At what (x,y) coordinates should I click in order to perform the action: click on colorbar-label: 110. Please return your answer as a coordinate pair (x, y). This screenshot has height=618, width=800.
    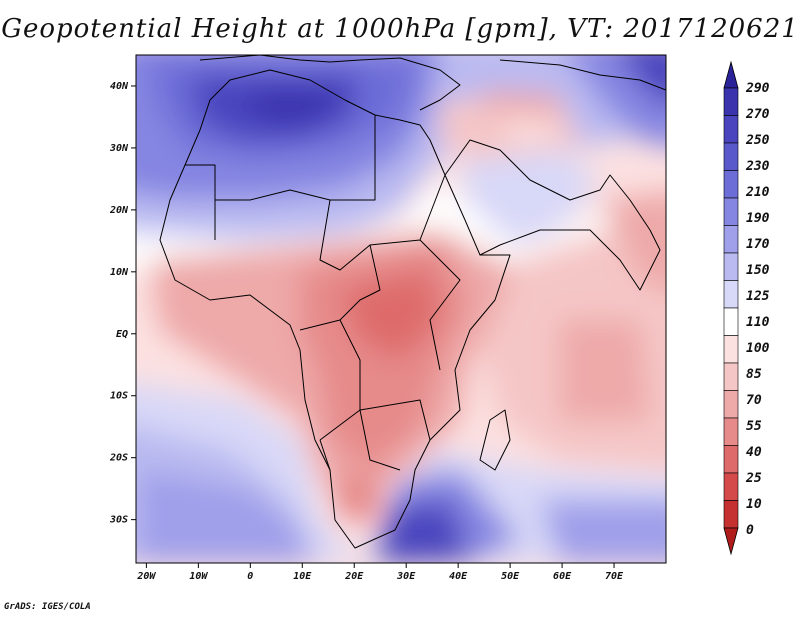
    Looking at the image, I should click on (758, 322).